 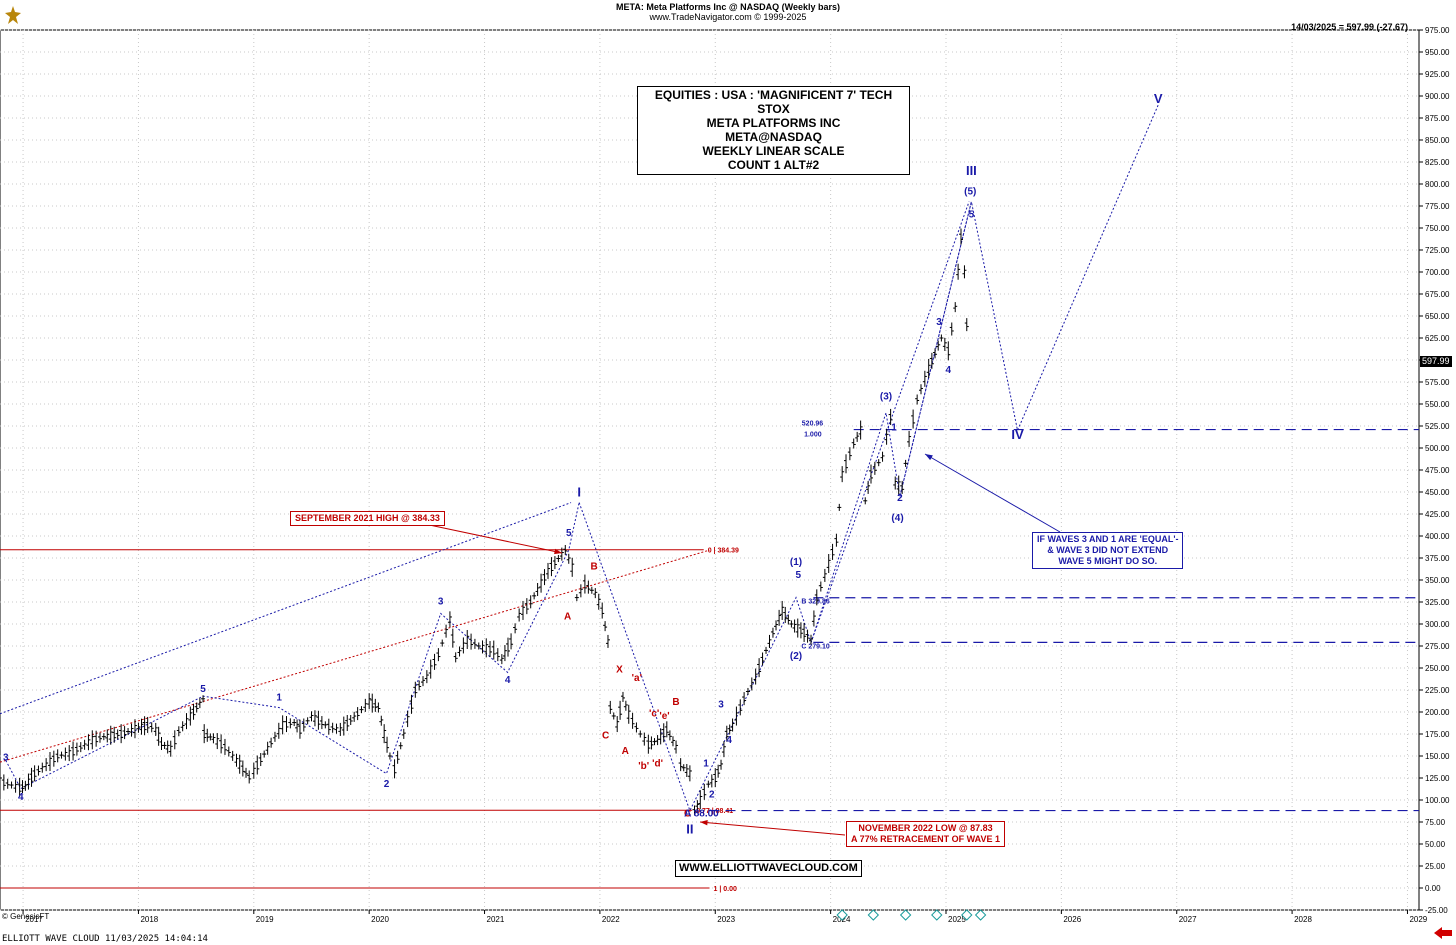 I want to click on y-tick-label: 825.00, so click(x=1437, y=162).